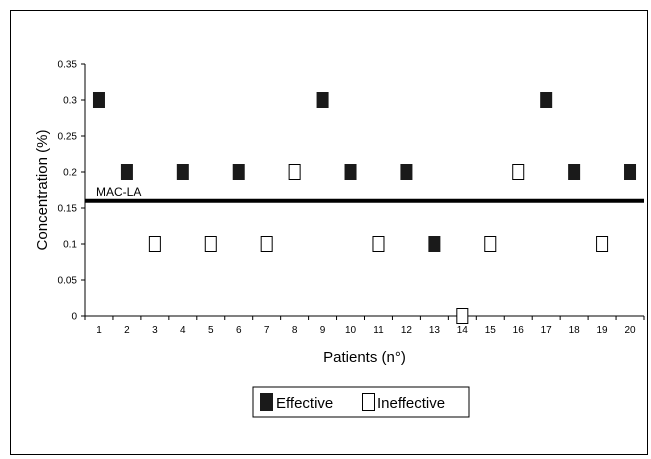 The width and height of the screenshot is (651, 459). I want to click on x-tick-label: 20, so click(630, 330).